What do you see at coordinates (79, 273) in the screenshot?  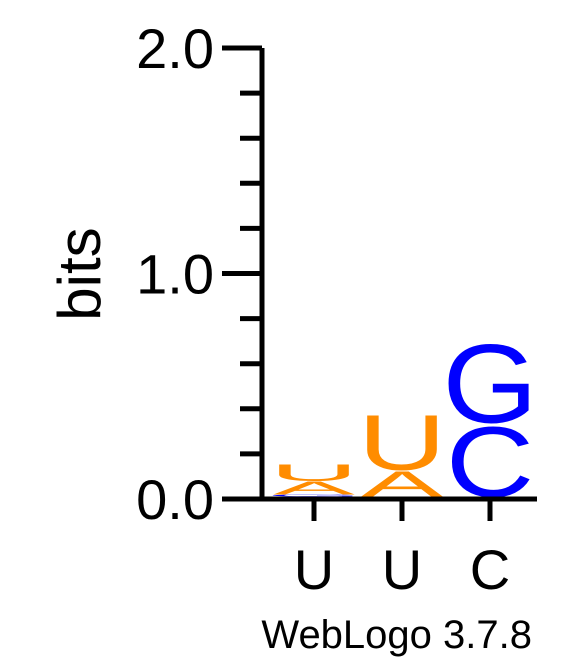 I see `y-axis-title: bits` at bounding box center [79, 273].